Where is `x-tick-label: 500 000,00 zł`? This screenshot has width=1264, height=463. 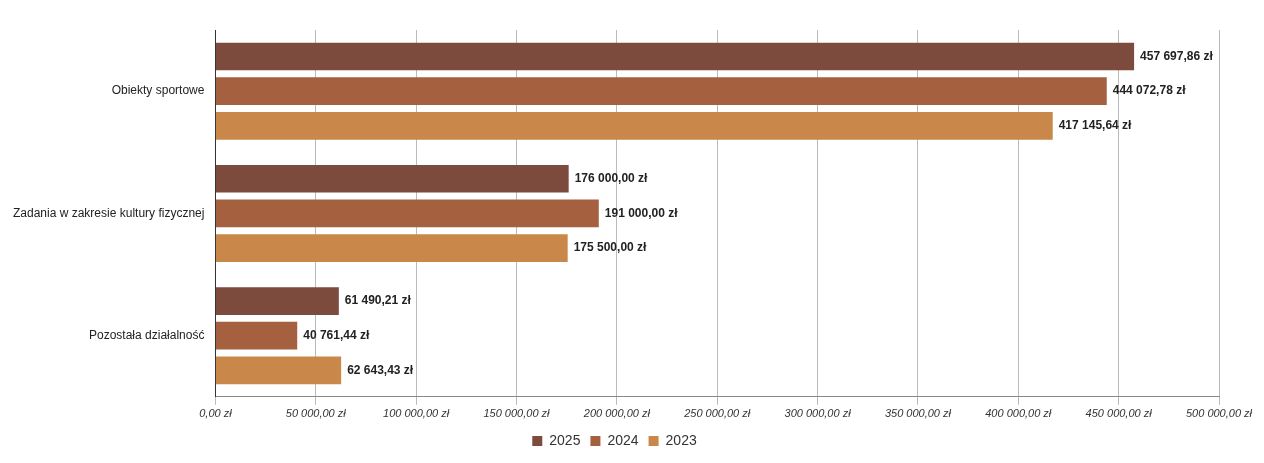
x-tick-label: 500 000,00 zł is located at coordinates (1219, 413).